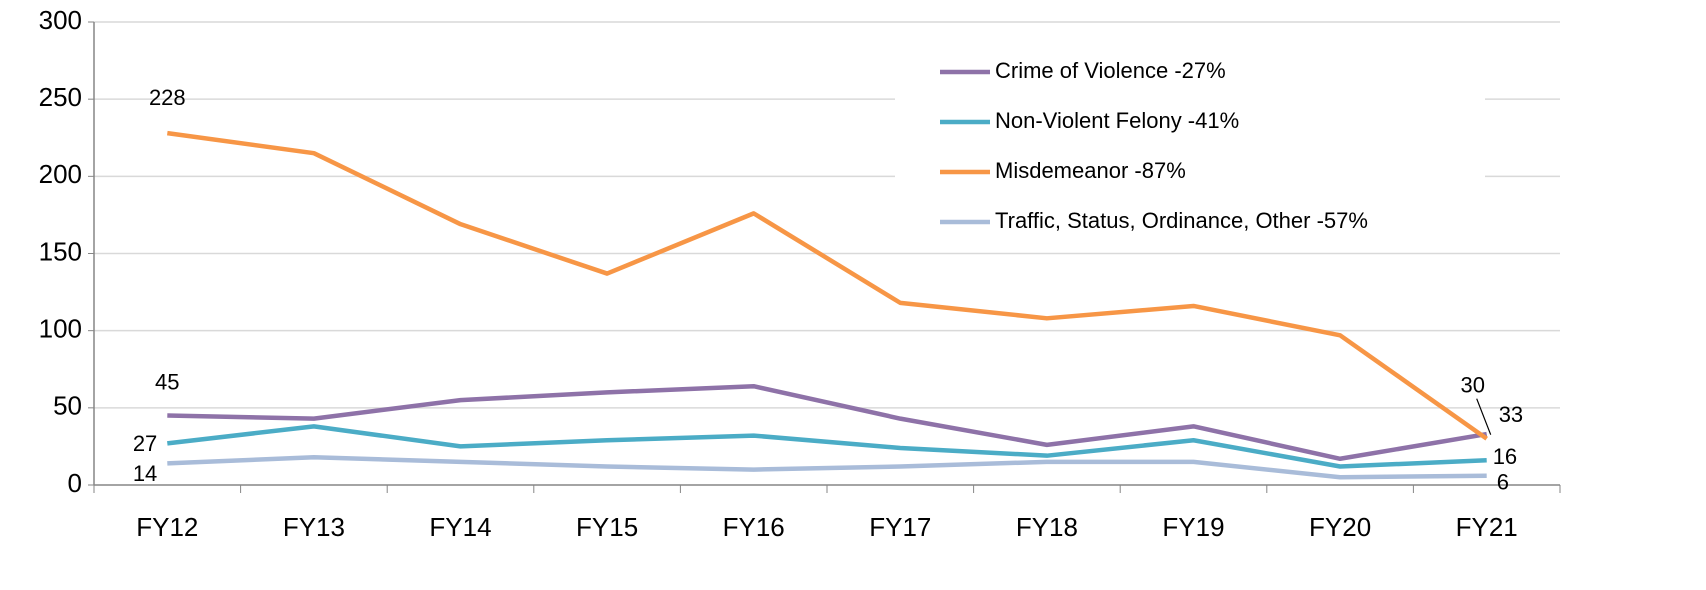 The image size is (1706, 590). I want to click on data-label: 16, so click(1505, 456).